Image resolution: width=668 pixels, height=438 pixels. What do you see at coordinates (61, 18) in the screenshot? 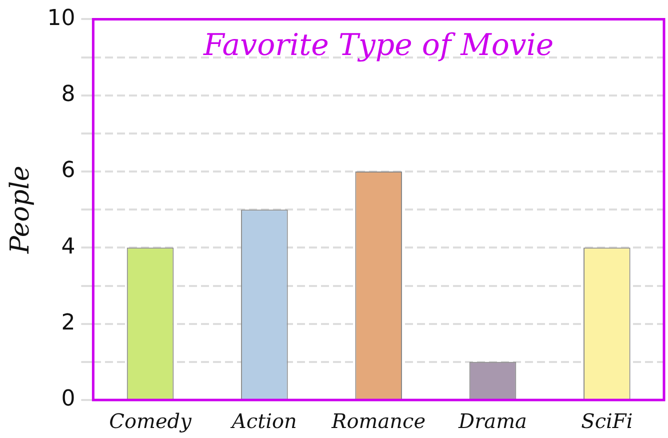
I see `y-tick-label: 10` at bounding box center [61, 18].